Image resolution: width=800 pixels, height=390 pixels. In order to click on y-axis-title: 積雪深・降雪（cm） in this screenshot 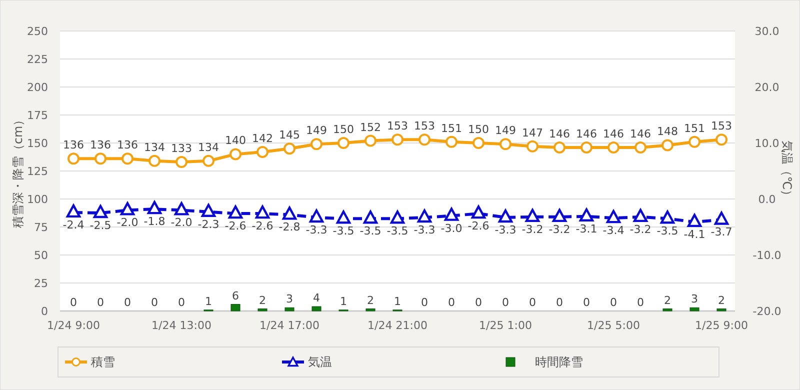, I will do `click(18, 171)`.